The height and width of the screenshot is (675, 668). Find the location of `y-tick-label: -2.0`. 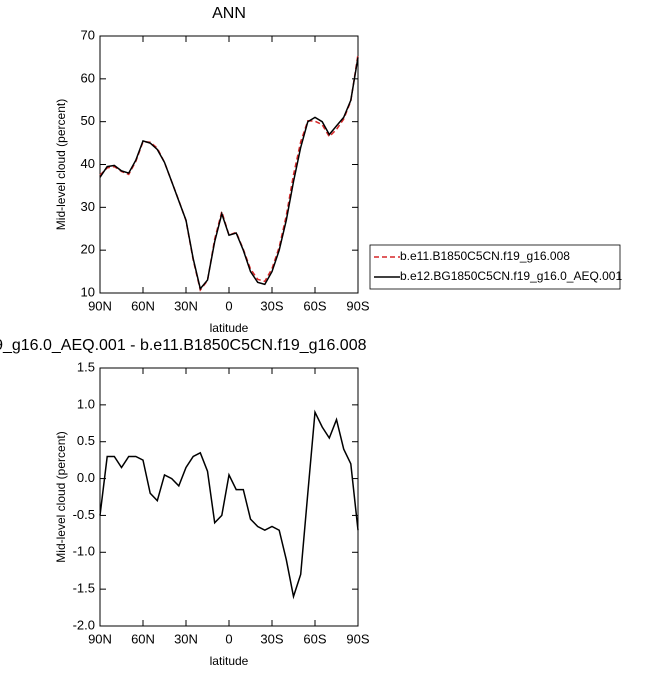

y-tick-label: -2.0 is located at coordinates (84, 624).